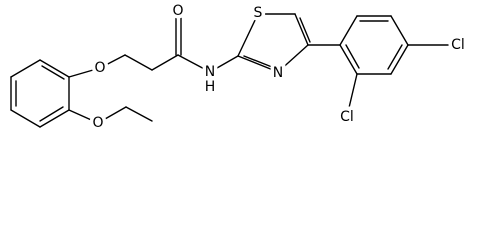 Image resolution: width=480 pixels, height=240 pixels. What do you see at coordinates (258, 13) in the screenshot?
I see `atom-label: S` at bounding box center [258, 13].